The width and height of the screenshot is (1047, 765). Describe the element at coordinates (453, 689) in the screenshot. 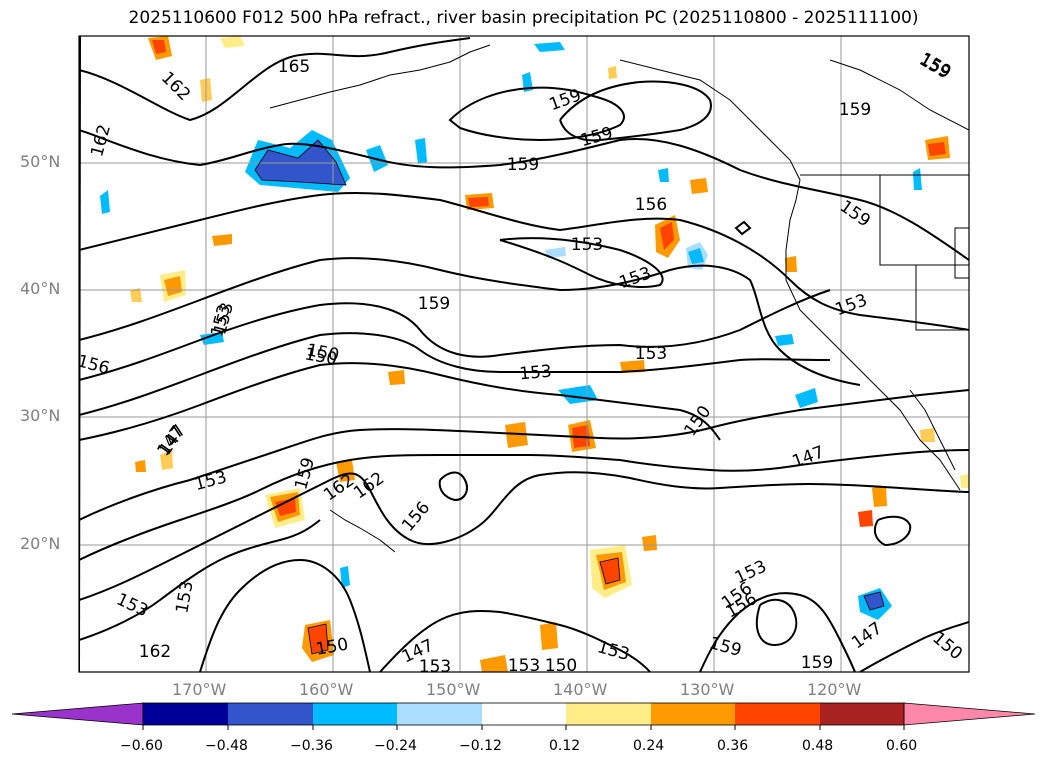

I see `lon-label: 150°W` at that location.